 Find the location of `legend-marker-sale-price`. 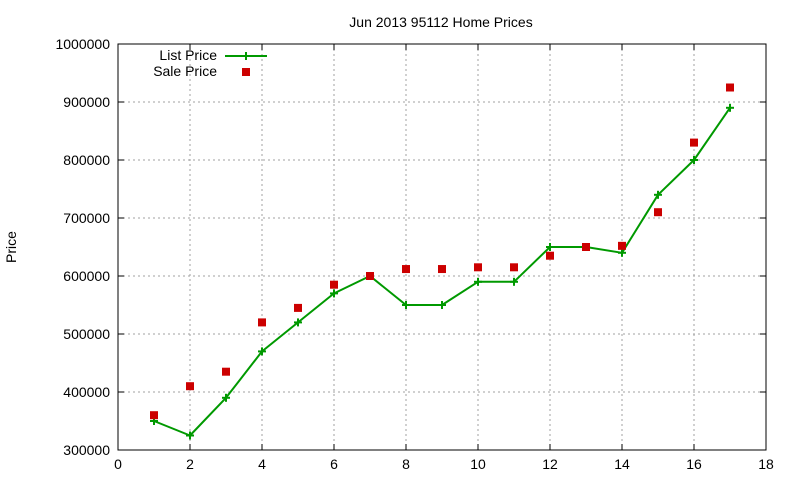

legend-marker-sale-price is located at coordinates (246, 72).